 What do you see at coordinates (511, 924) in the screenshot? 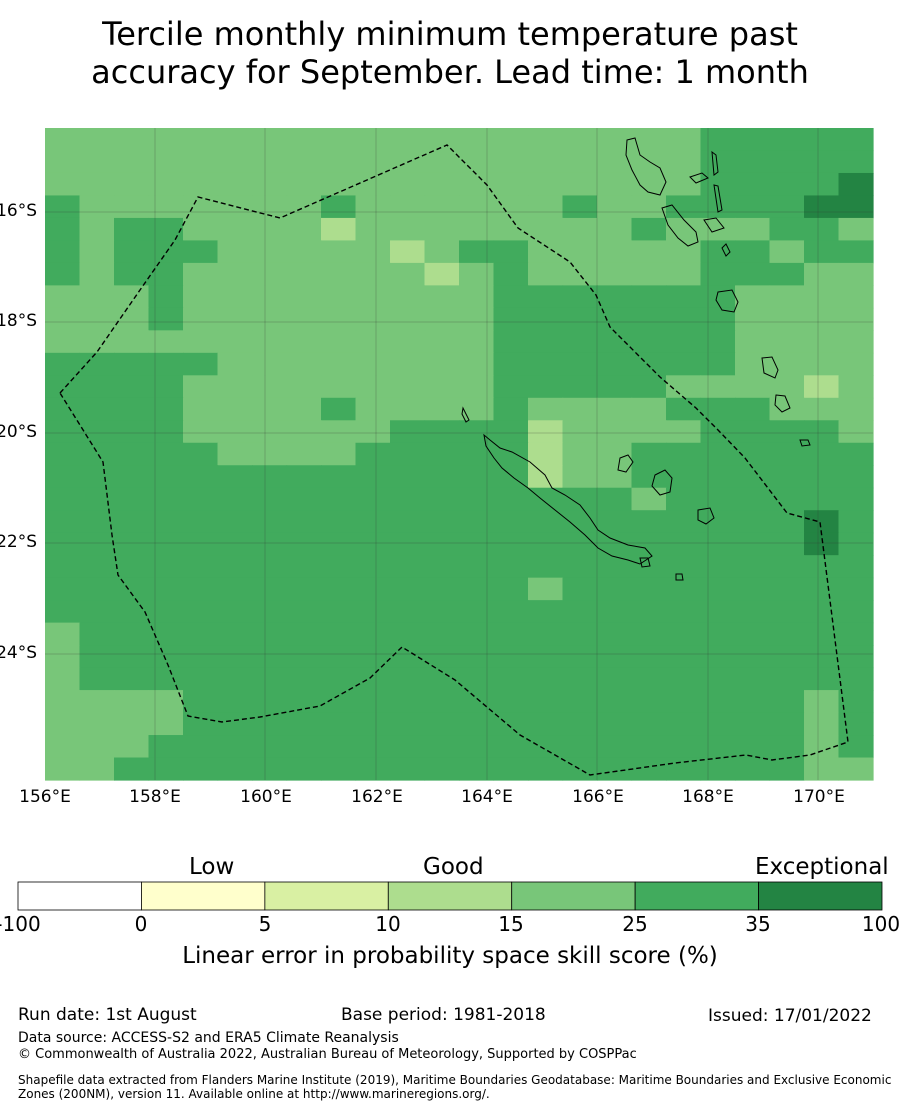
I see `colorbar-tick-15: 15` at bounding box center [511, 924].